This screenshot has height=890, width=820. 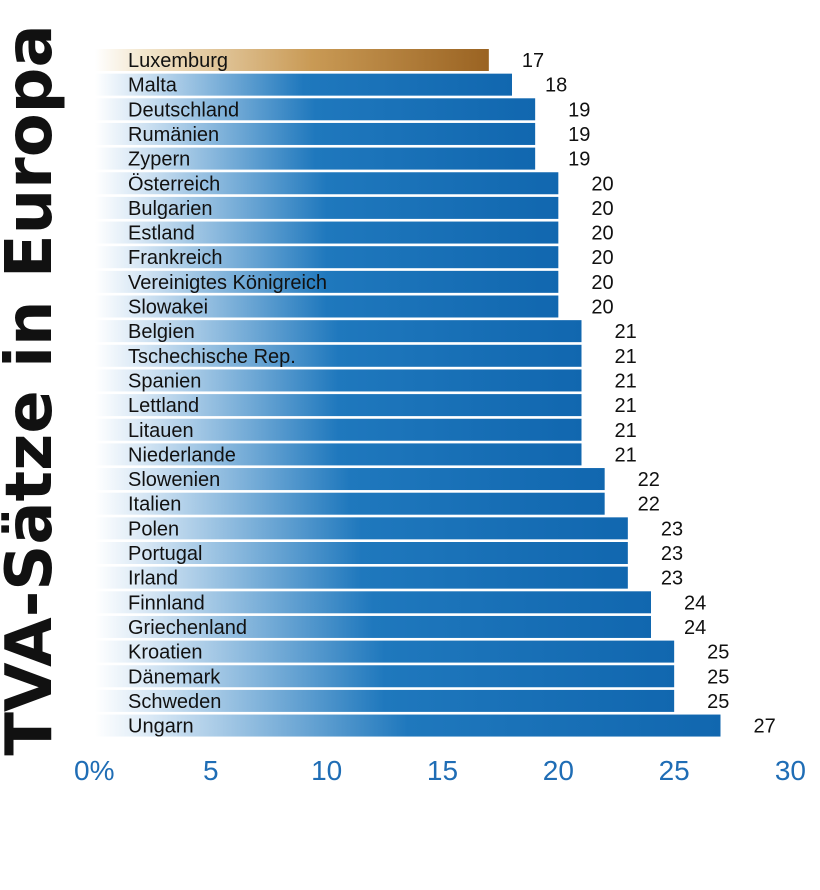 What do you see at coordinates (173, 135) in the screenshot?
I see `category-label-rumanien: Rumänien` at bounding box center [173, 135].